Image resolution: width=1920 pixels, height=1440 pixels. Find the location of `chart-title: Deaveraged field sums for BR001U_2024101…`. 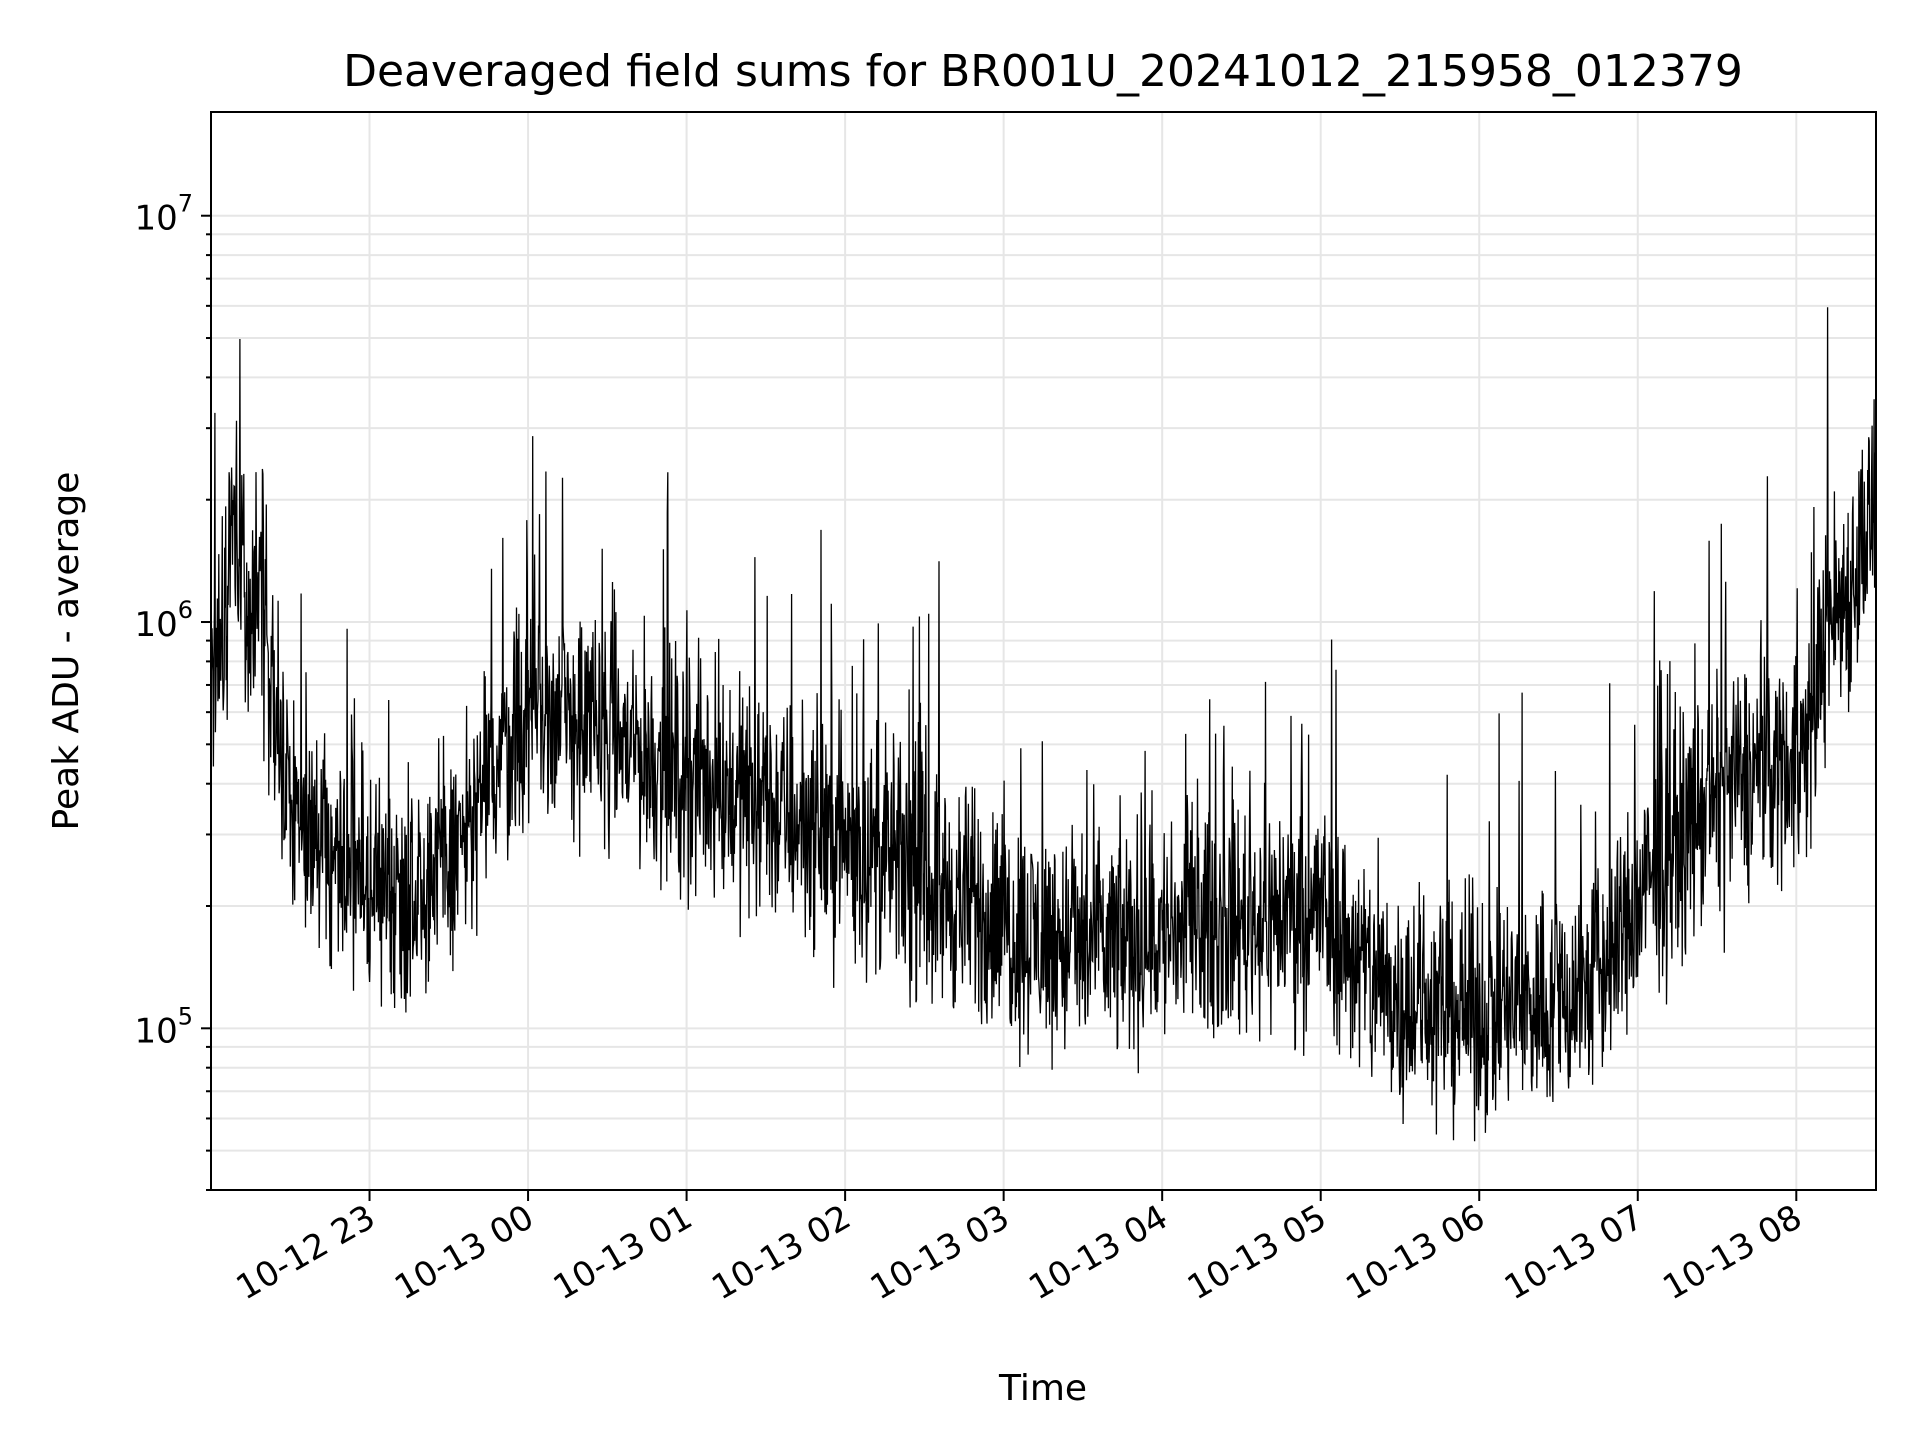

chart-title: Deaveraged field sums for BR001U_2024101… is located at coordinates (1043, 71).